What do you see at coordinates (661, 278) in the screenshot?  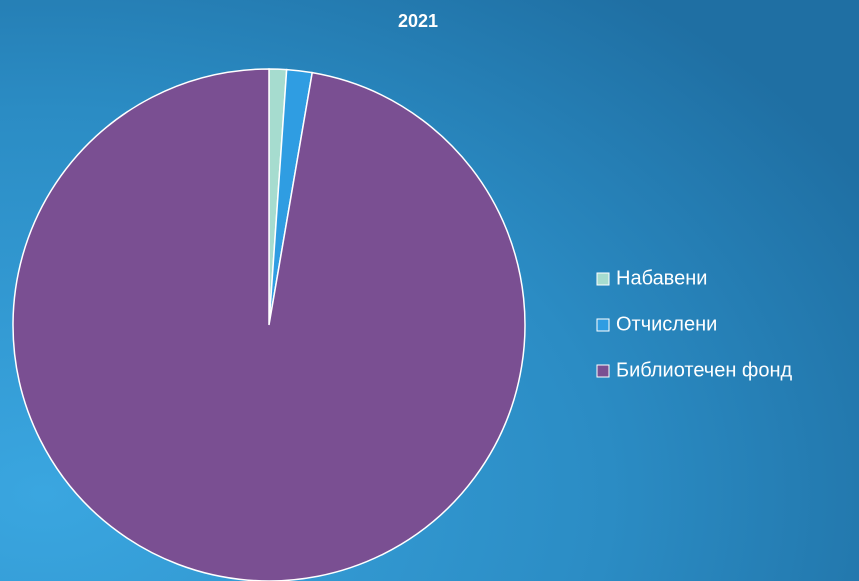 I see `legend-label: Набавени` at bounding box center [661, 278].